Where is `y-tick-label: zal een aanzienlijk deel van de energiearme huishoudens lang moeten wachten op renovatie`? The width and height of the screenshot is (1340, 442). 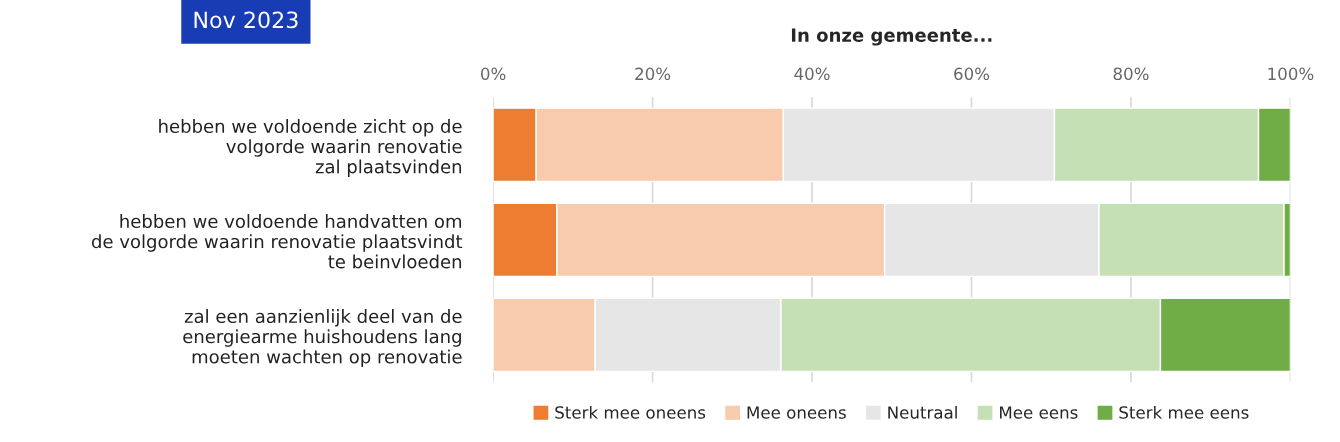
y-tick-label: zal een aanzienlijk deel van de energiearme huishoudens lang moeten wachten op renovatie is located at coordinates (322, 338).